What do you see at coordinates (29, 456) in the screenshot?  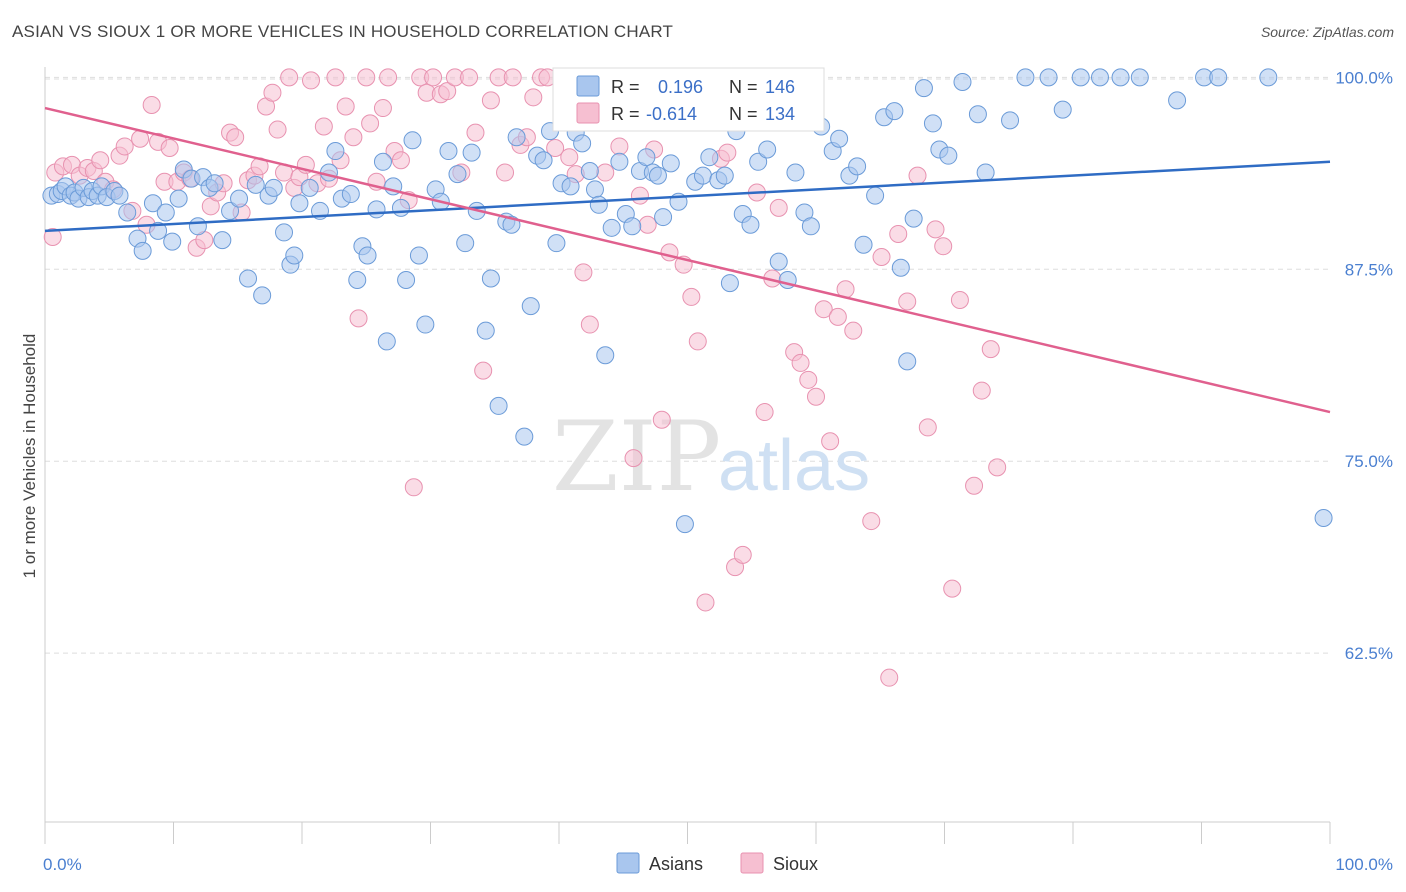 I see `y-axis-label: 1 or more Vehicles in Household` at bounding box center [29, 456].